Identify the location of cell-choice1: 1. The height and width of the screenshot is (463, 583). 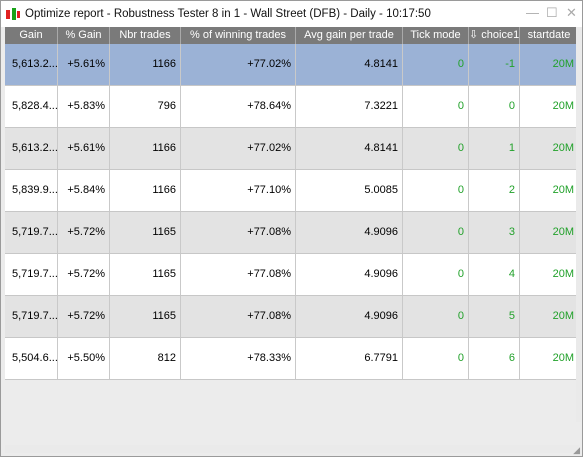
(494, 148).